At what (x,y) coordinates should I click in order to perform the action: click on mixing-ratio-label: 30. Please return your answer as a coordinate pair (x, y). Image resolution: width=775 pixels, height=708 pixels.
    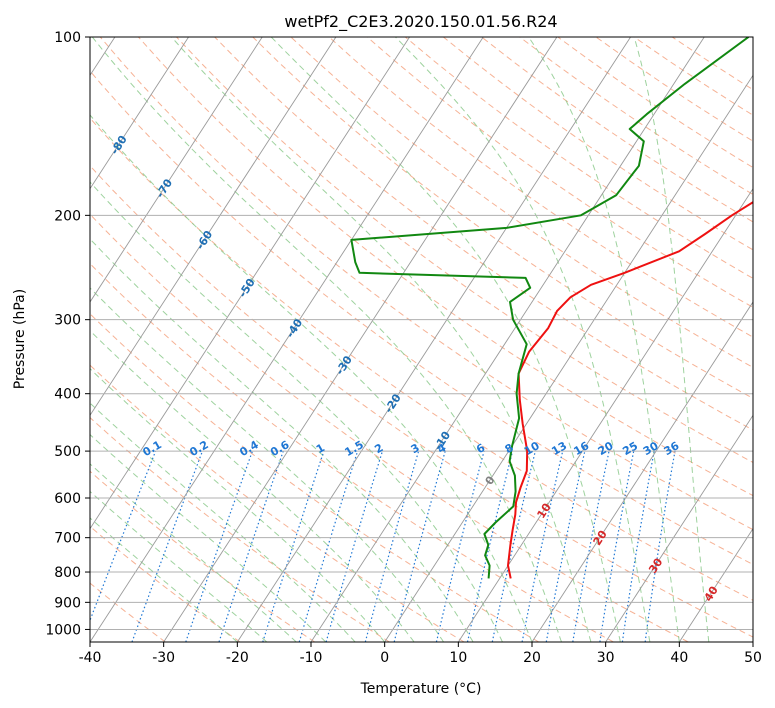
    Looking at the image, I should click on (651, 448).